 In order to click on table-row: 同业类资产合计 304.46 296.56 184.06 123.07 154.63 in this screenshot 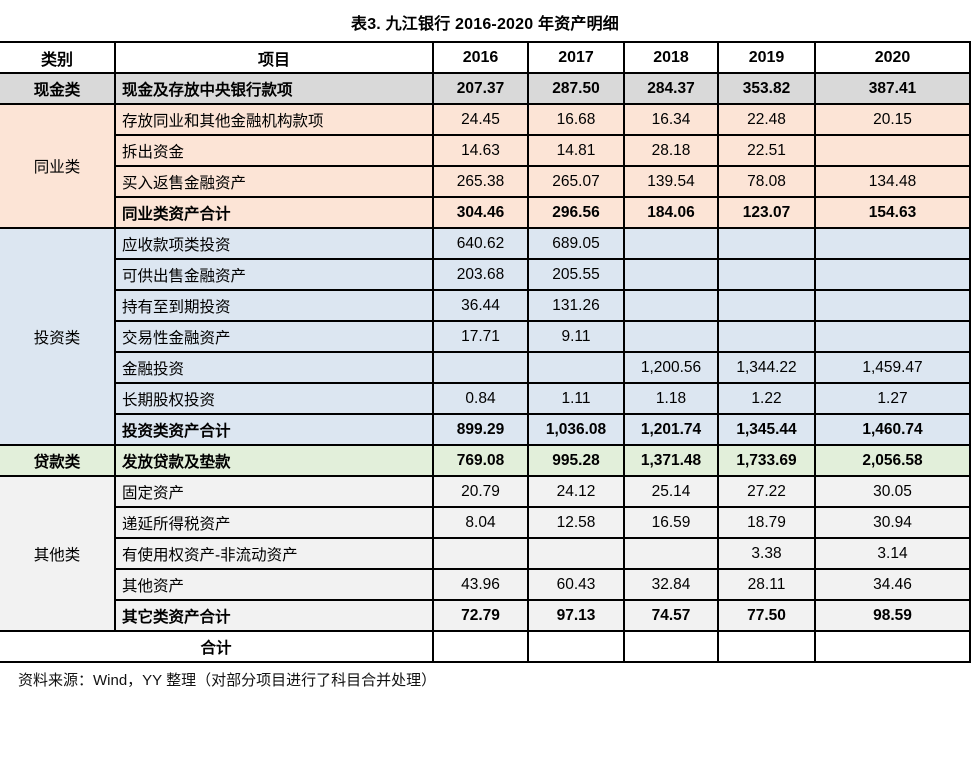, I will do `click(485, 212)`.